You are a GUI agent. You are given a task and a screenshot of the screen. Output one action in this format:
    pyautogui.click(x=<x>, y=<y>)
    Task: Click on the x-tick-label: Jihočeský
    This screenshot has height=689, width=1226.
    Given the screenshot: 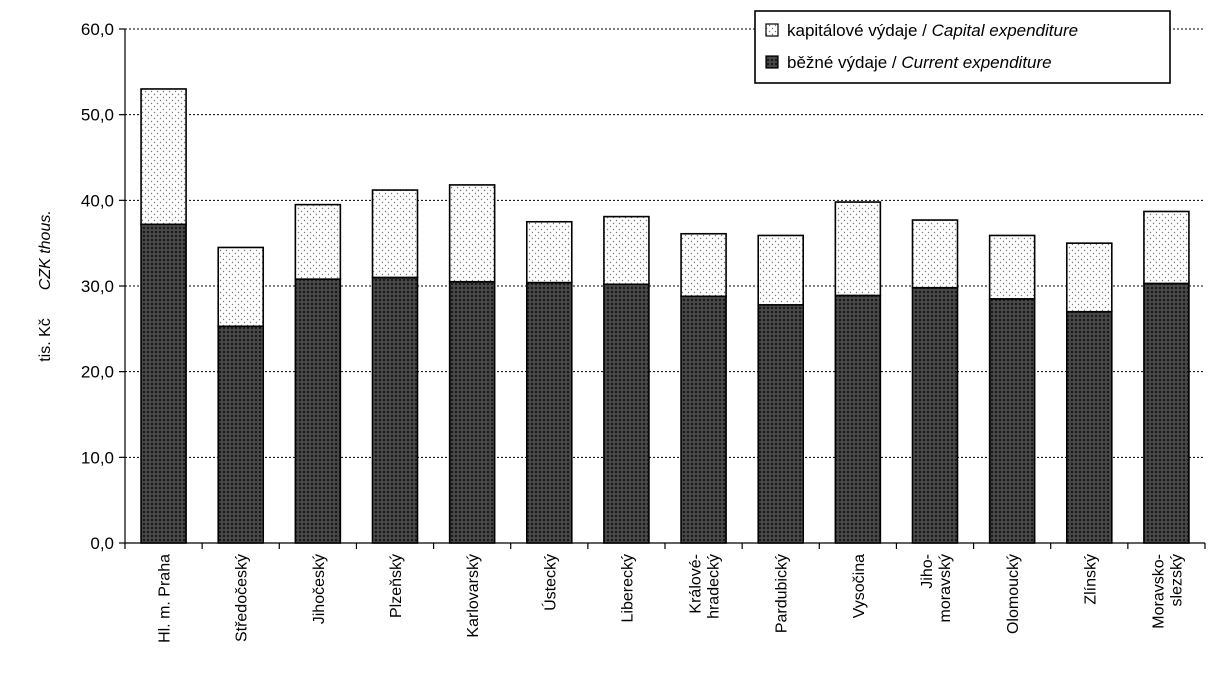 What is the action you would take?
    pyautogui.click(x=319, y=589)
    